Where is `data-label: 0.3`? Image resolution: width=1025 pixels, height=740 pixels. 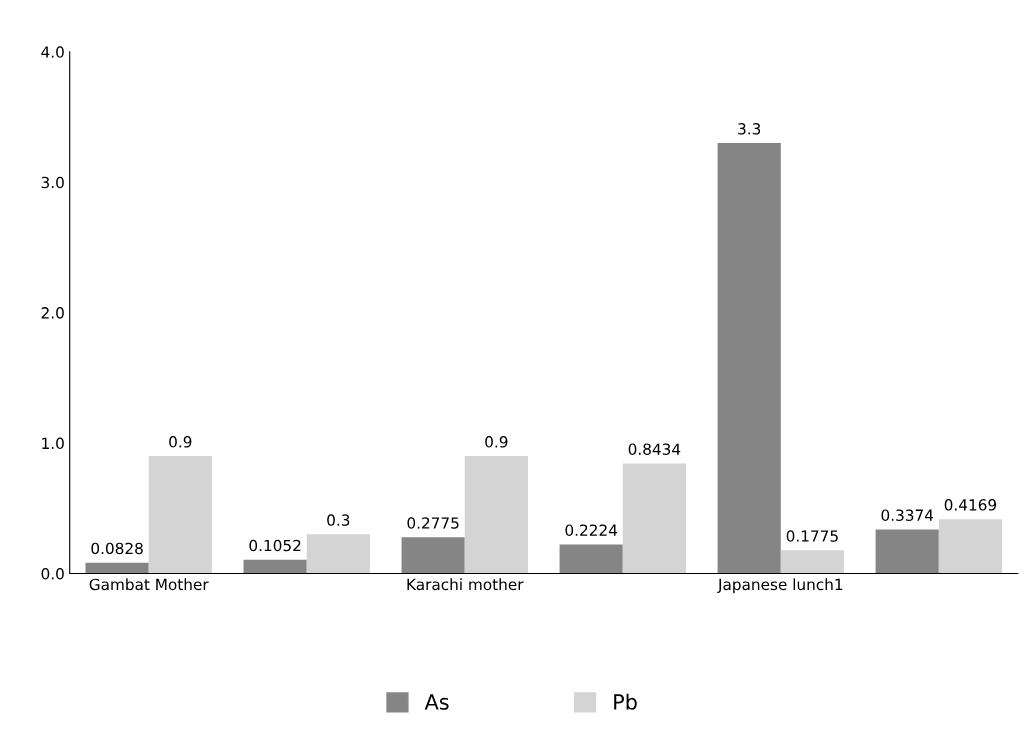 data-label: 0.3 is located at coordinates (338, 520).